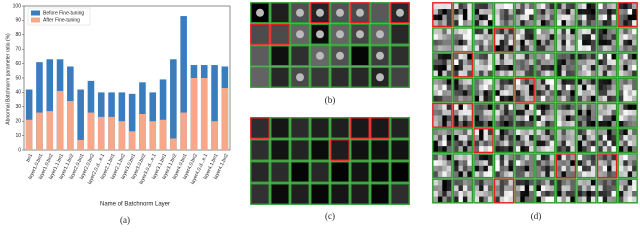 The height and width of the screenshot is (240, 640). Describe the element at coordinates (29, 158) in the screenshot. I see `x-tick-label: bn1` at that location.